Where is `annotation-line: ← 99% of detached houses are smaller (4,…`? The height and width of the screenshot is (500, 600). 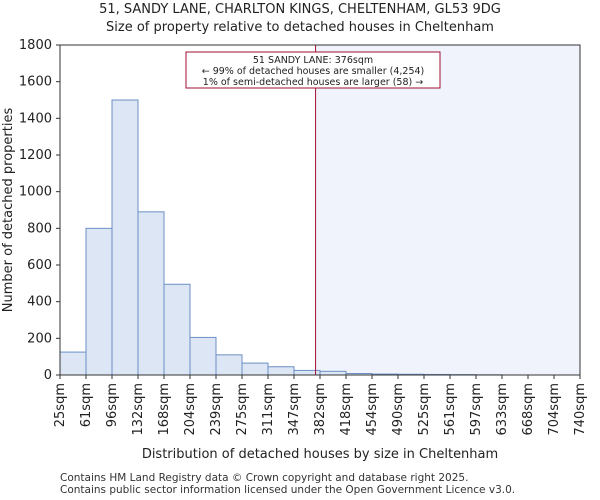
annotation-line: ← 99% of detached houses are smaller (4,… is located at coordinates (313, 71).